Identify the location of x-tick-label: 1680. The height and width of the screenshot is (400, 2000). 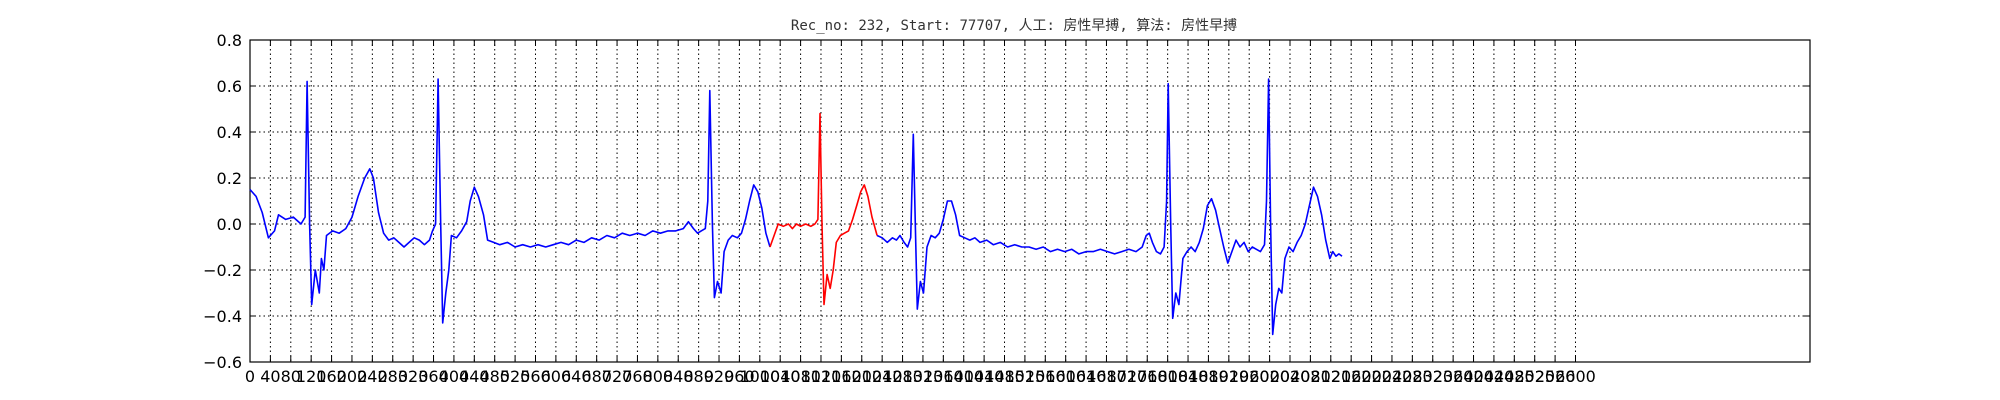
(1106, 376).